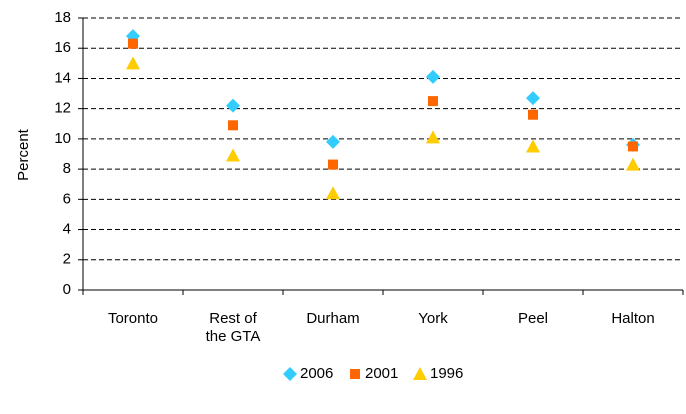  Describe the element at coordinates (533, 318) in the screenshot. I see `x-tick-label: Peel` at that location.